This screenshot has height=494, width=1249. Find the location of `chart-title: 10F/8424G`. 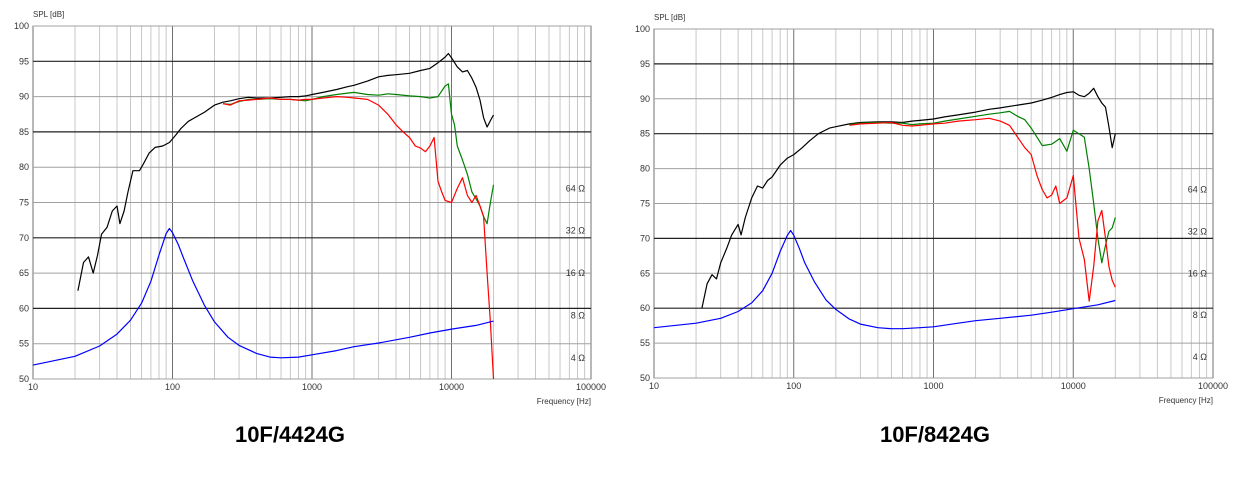

chart-title: 10F/8424G is located at coordinates (935, 434).